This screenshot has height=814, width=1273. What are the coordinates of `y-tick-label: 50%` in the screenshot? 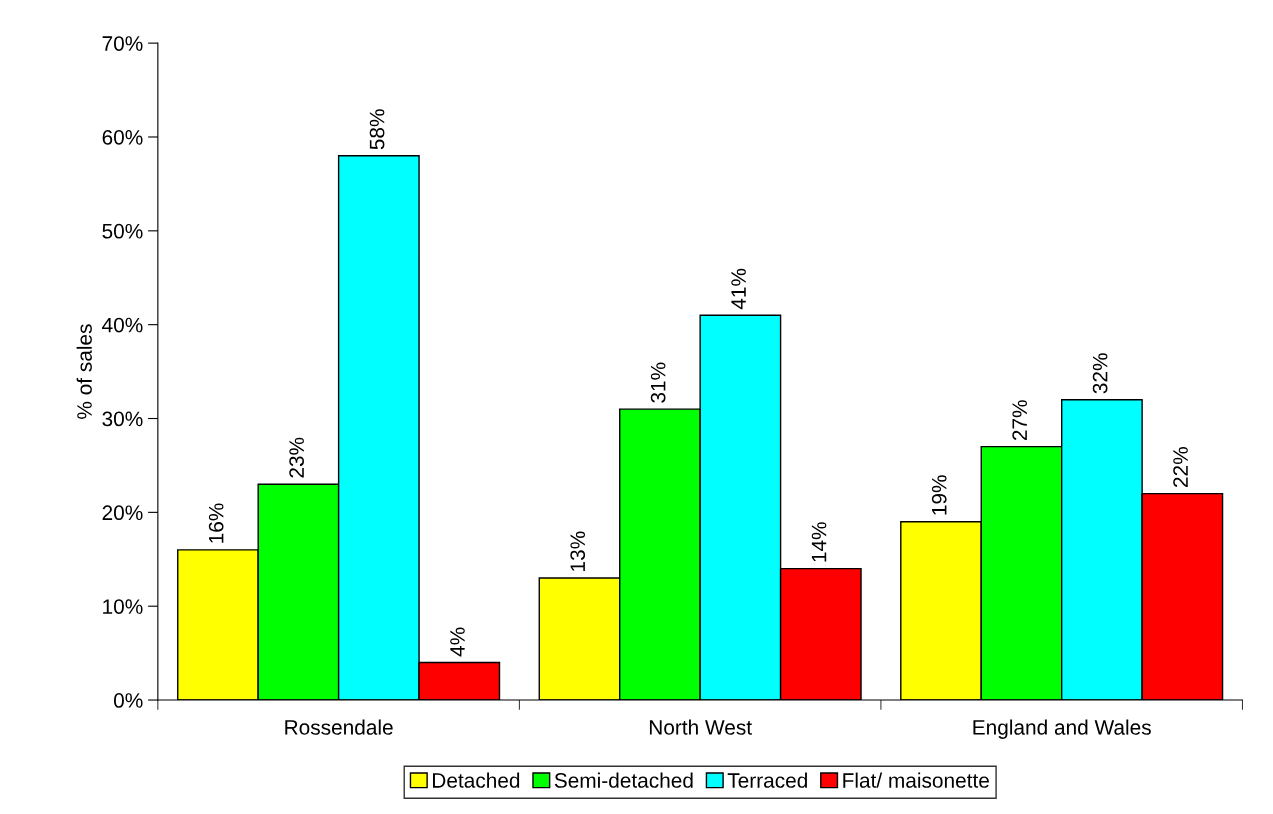 It's located at (122, 231).